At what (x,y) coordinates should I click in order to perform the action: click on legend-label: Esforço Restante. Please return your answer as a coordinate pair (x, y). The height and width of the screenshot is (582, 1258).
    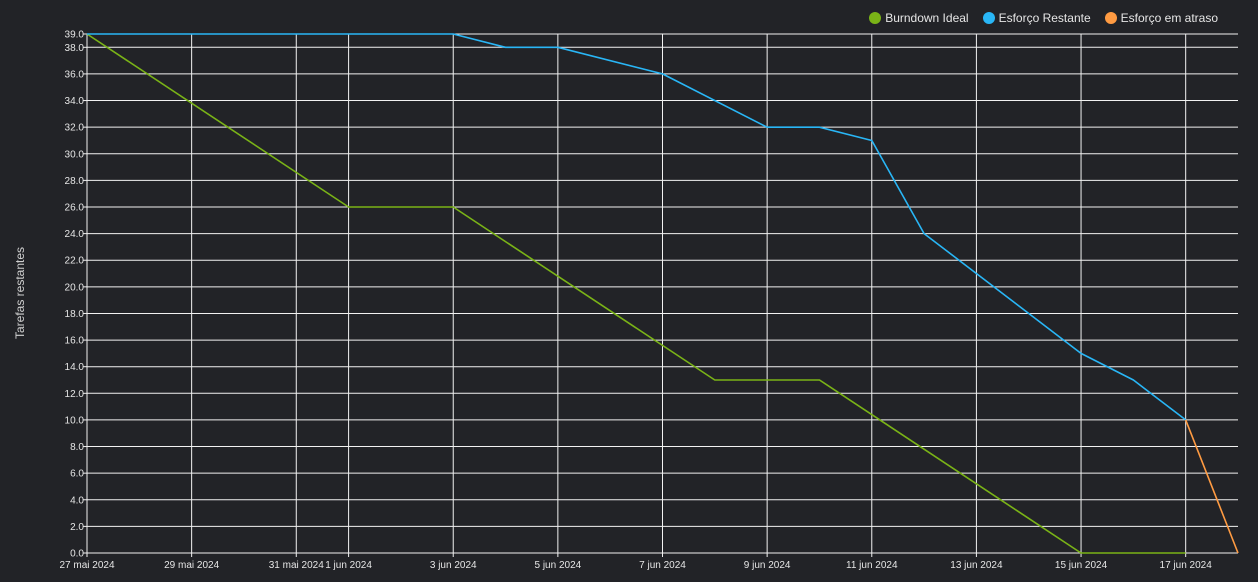
    Looking at the image, I should click on (1044, 18).